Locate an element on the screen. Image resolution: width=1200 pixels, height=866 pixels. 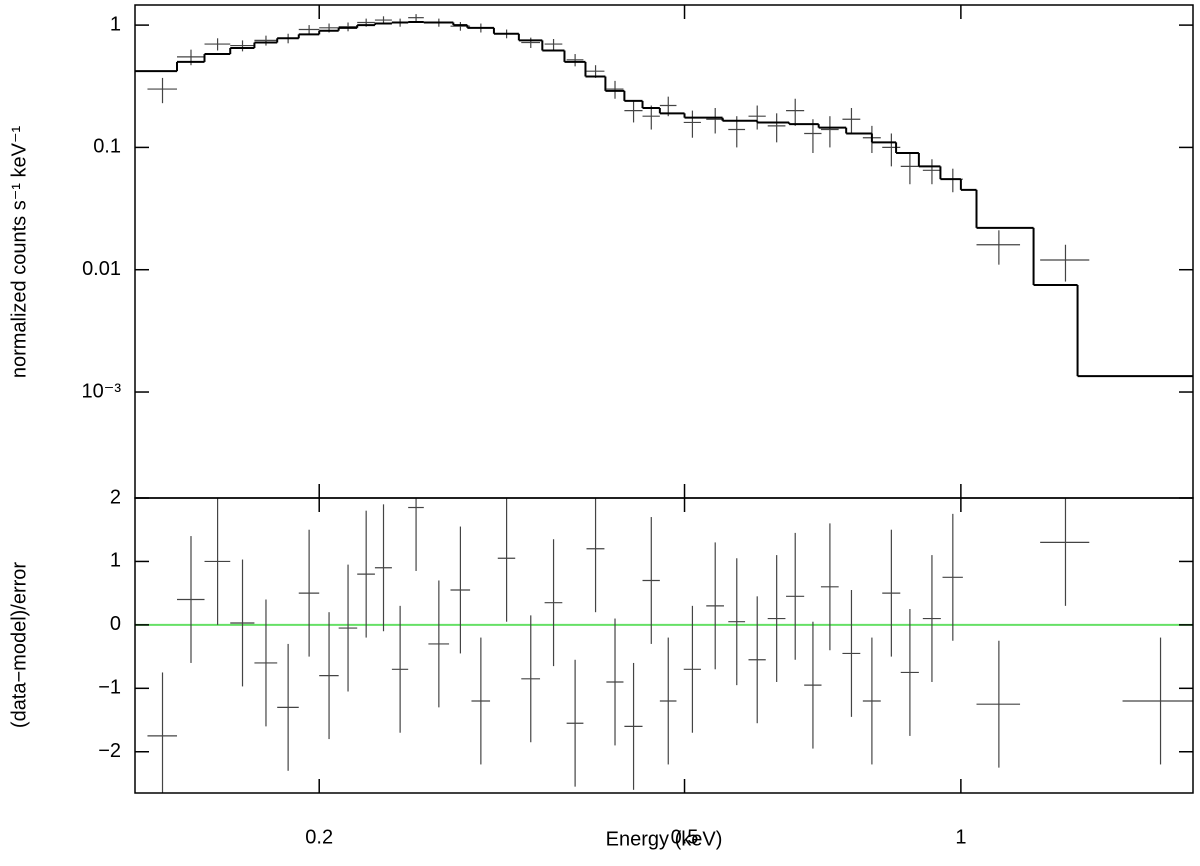
y-tick-label: 10⁻³ is located at coordinates (102, 391).